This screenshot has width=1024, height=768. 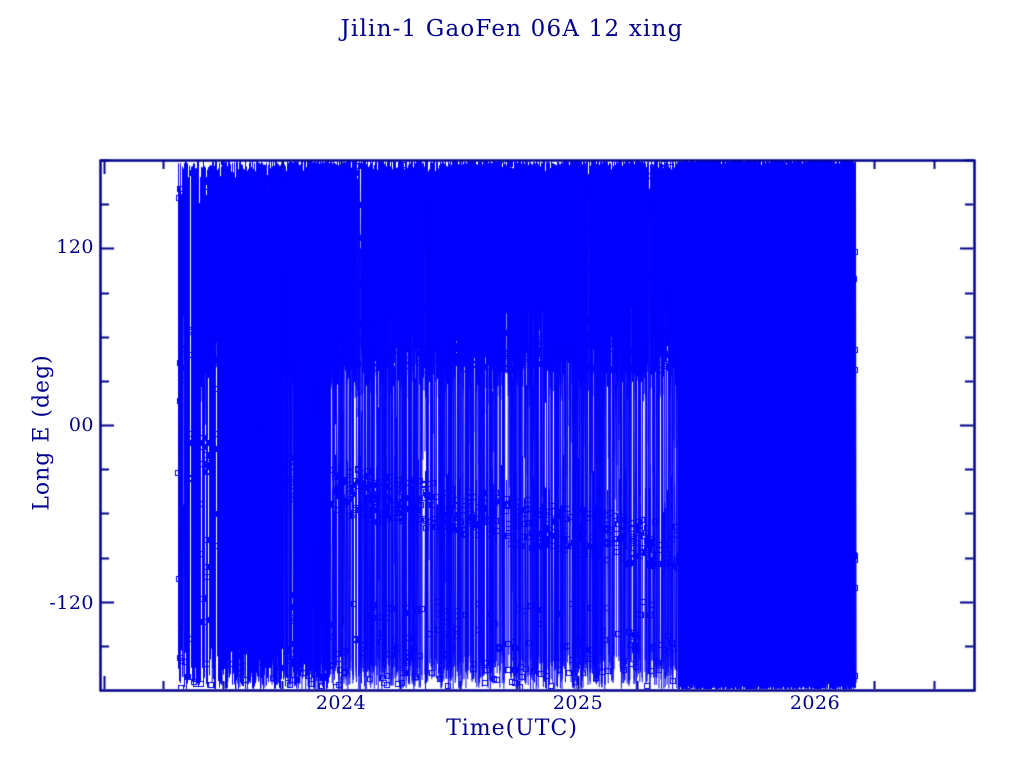 What do you see at coordinates (81, 425) in the screenshot?
I see `y-tick-label-0: 00` at bounding box center [81, 425].